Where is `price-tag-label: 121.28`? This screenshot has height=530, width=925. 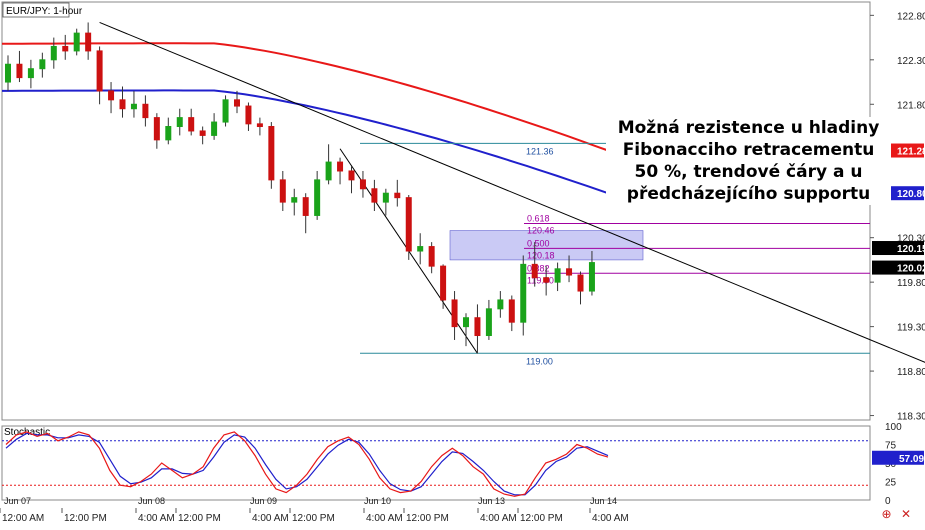 price-tag-label: 121.28 is located at coordinates (911, 152).